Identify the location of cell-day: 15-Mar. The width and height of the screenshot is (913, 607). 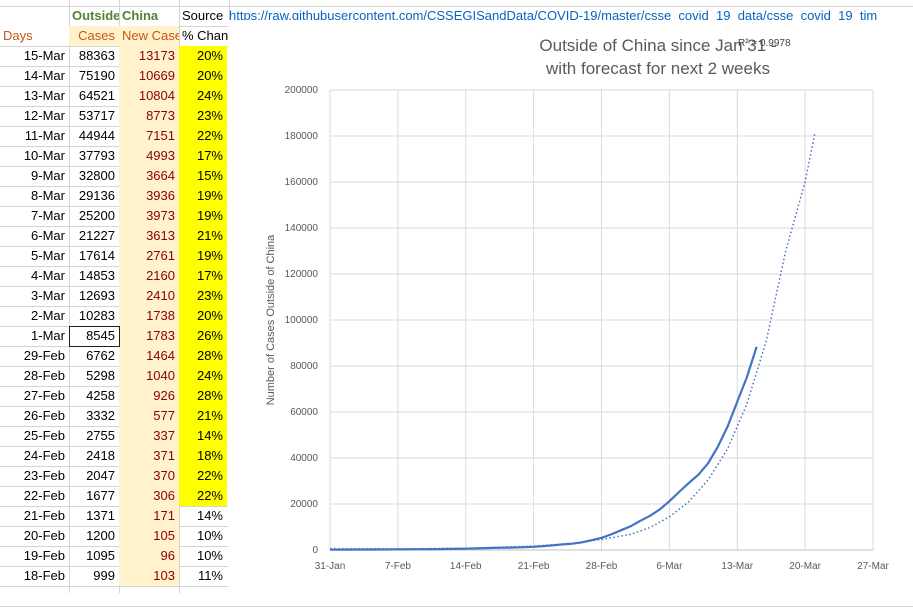
(44, 55).